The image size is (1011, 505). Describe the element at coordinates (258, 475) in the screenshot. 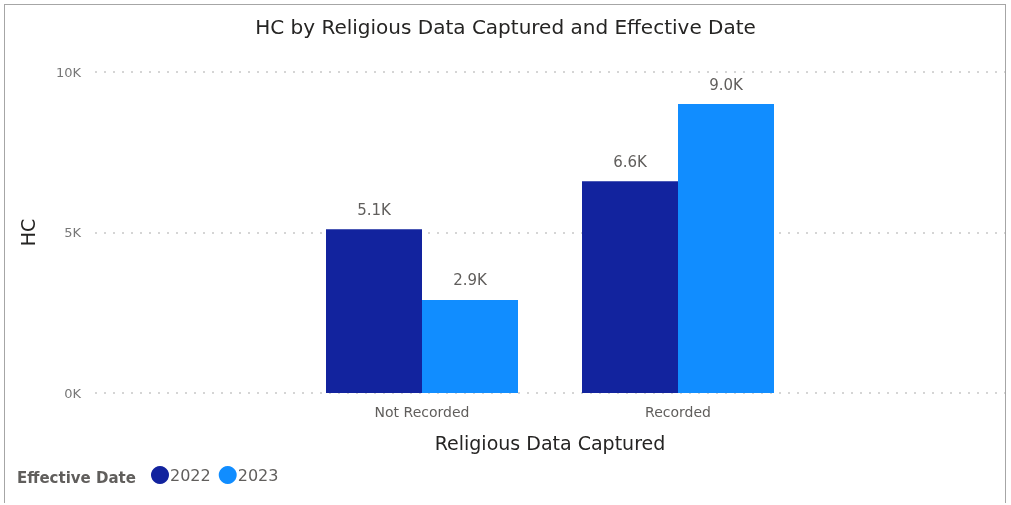

I see `legend-label: 2023` at that location.